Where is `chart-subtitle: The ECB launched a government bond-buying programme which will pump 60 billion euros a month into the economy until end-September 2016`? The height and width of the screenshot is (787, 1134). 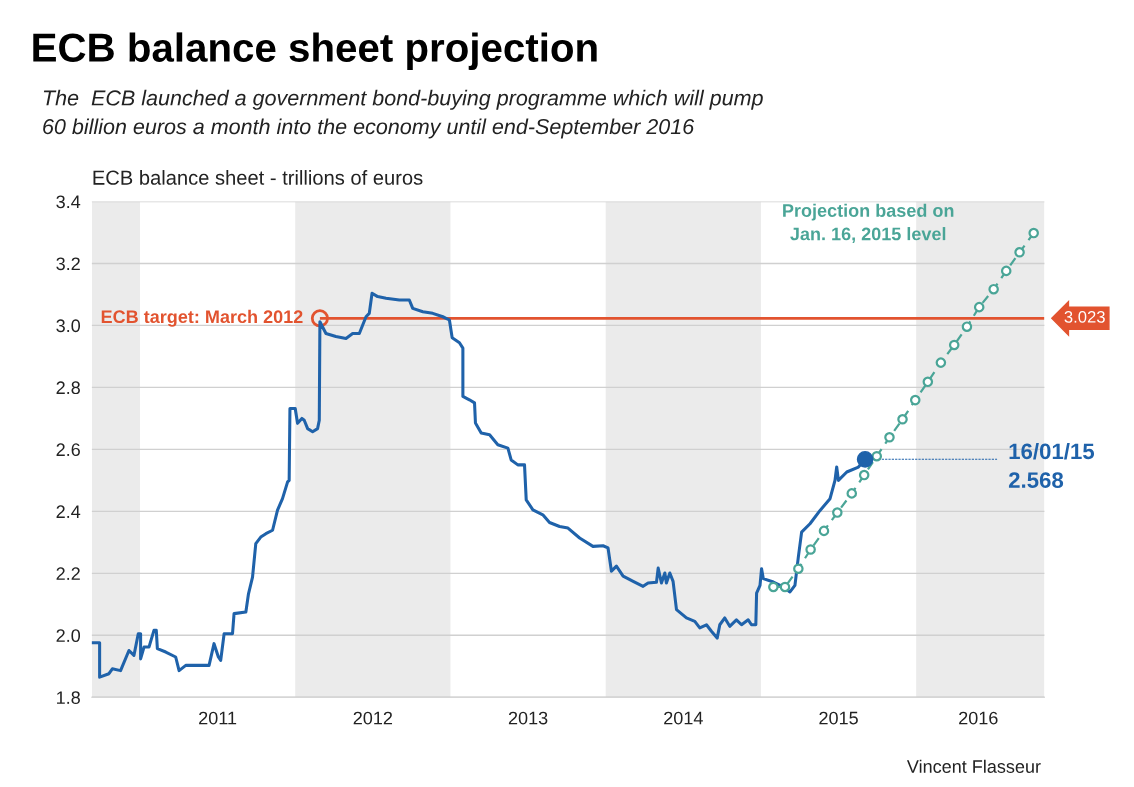 chart-subtitle: The ECB launched a government bond-buying programme which will pump 60 billion euros a month into the economy until end-September 2016 is located at coordinates (403, 114).